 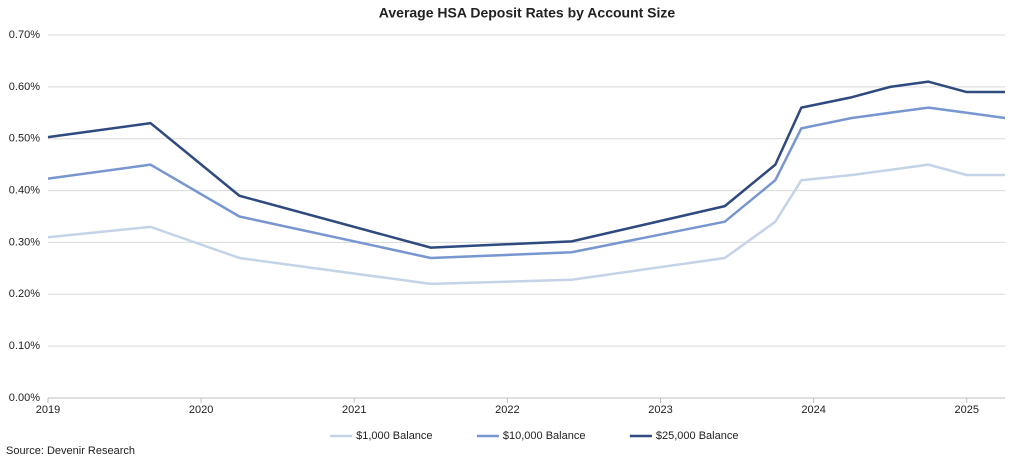 I want to click on x-tick-label: 2025, so click(x=966, y=410).